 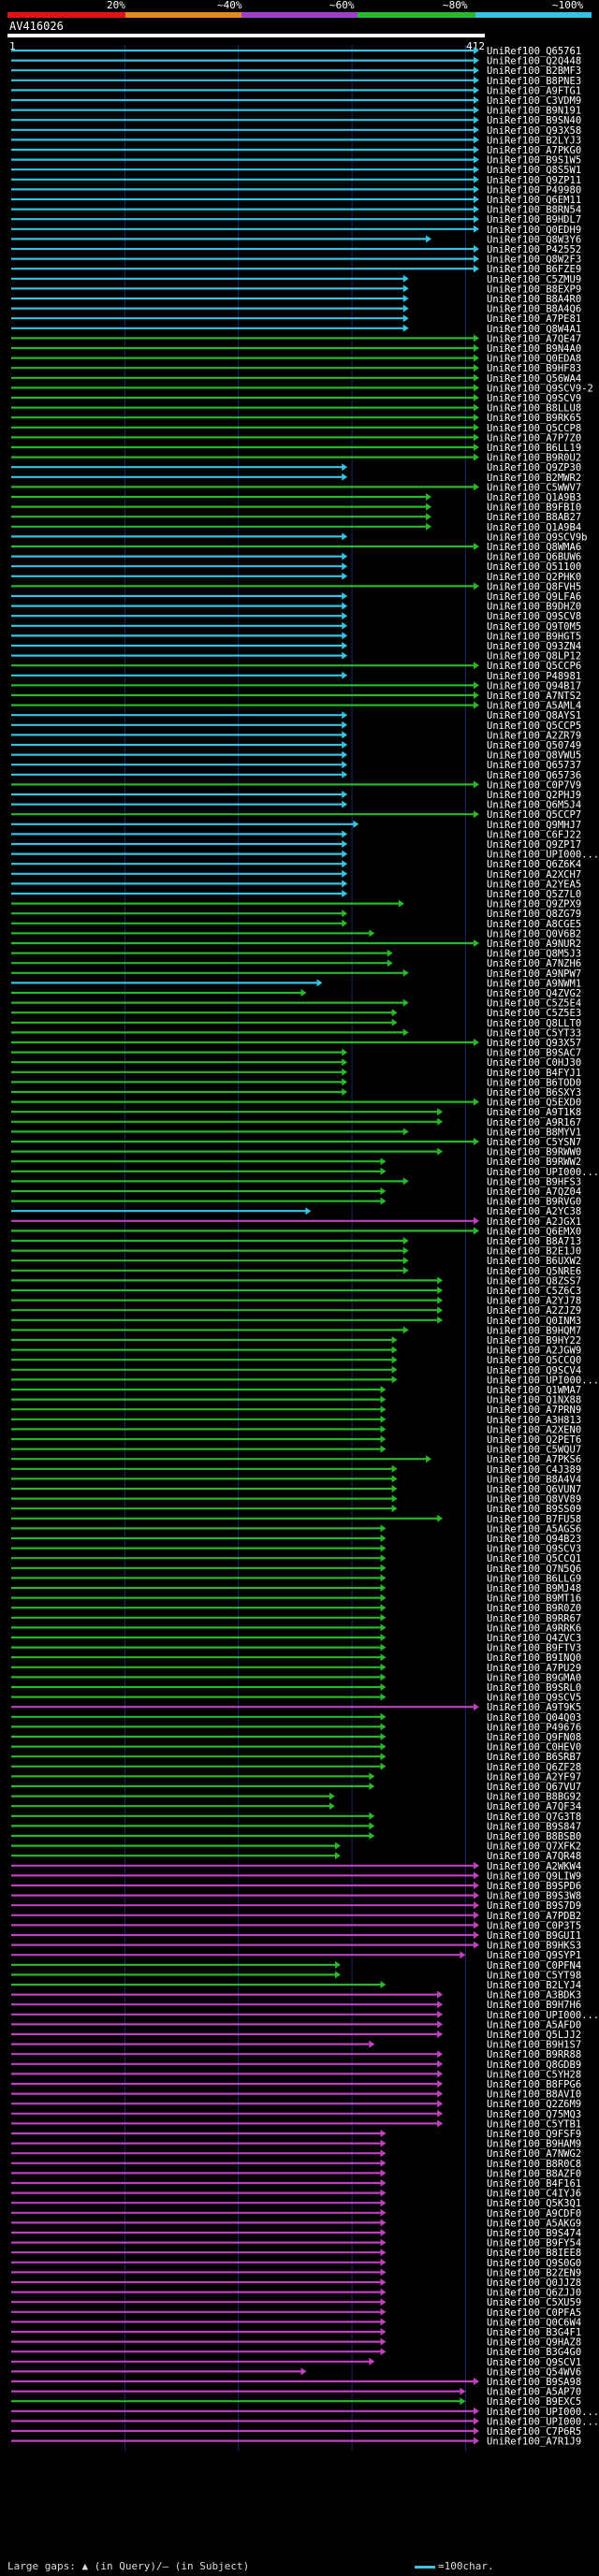 What do you see at coordinates (534, 805) in the screenshot?
I see `hit-label: UniRef100_Q6M5J4` at bounding box center [534, 805].